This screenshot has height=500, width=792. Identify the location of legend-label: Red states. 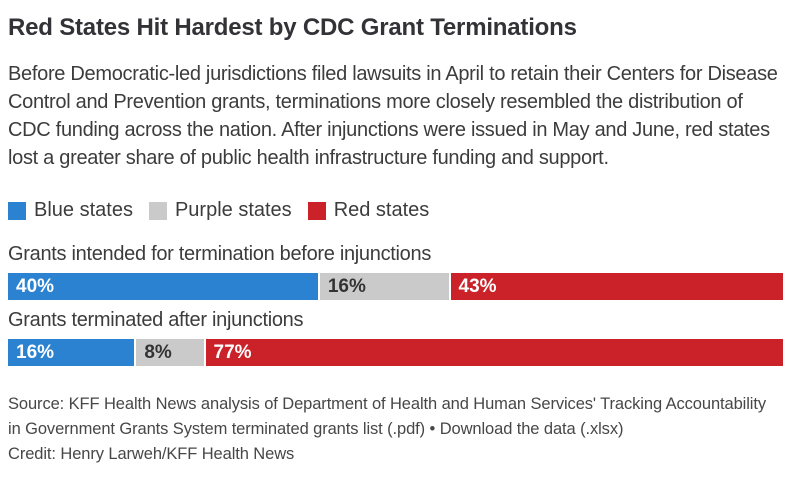
(381, 210).